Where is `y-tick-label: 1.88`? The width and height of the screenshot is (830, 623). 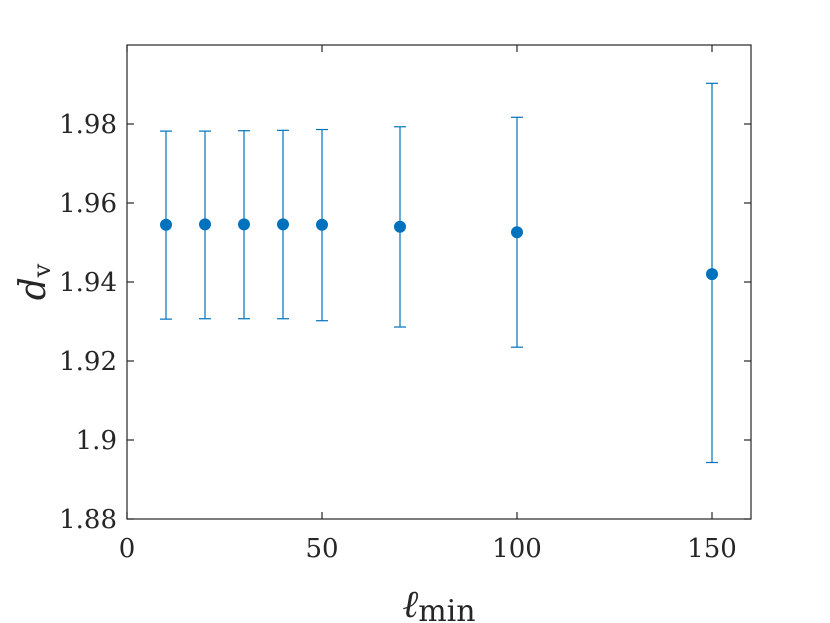 y-tick-label: 1.88 is located at coordinates (88, 520).